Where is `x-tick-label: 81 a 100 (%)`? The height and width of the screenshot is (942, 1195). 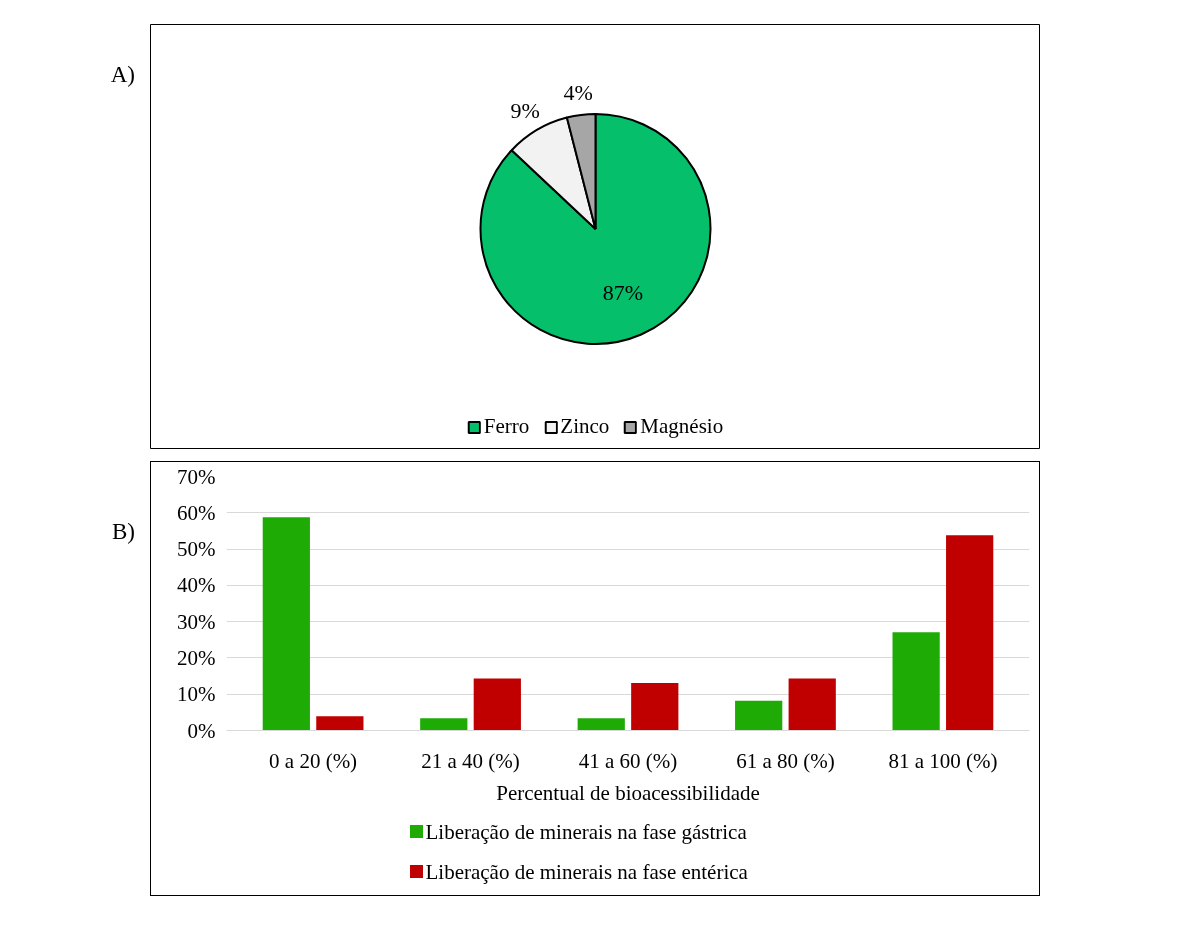 x-tick-label: 81 a 100 (%) is located at coordinates (943, 760).